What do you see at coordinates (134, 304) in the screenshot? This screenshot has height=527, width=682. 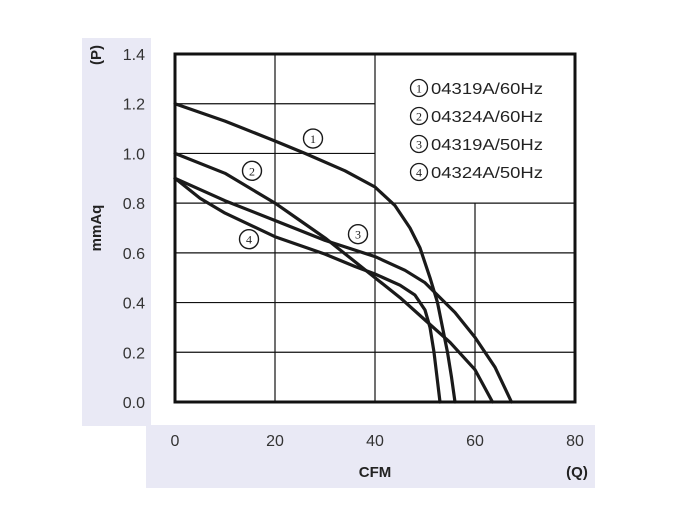 I see `y-tick-label: 0.4` at bounding box center [134, 304].